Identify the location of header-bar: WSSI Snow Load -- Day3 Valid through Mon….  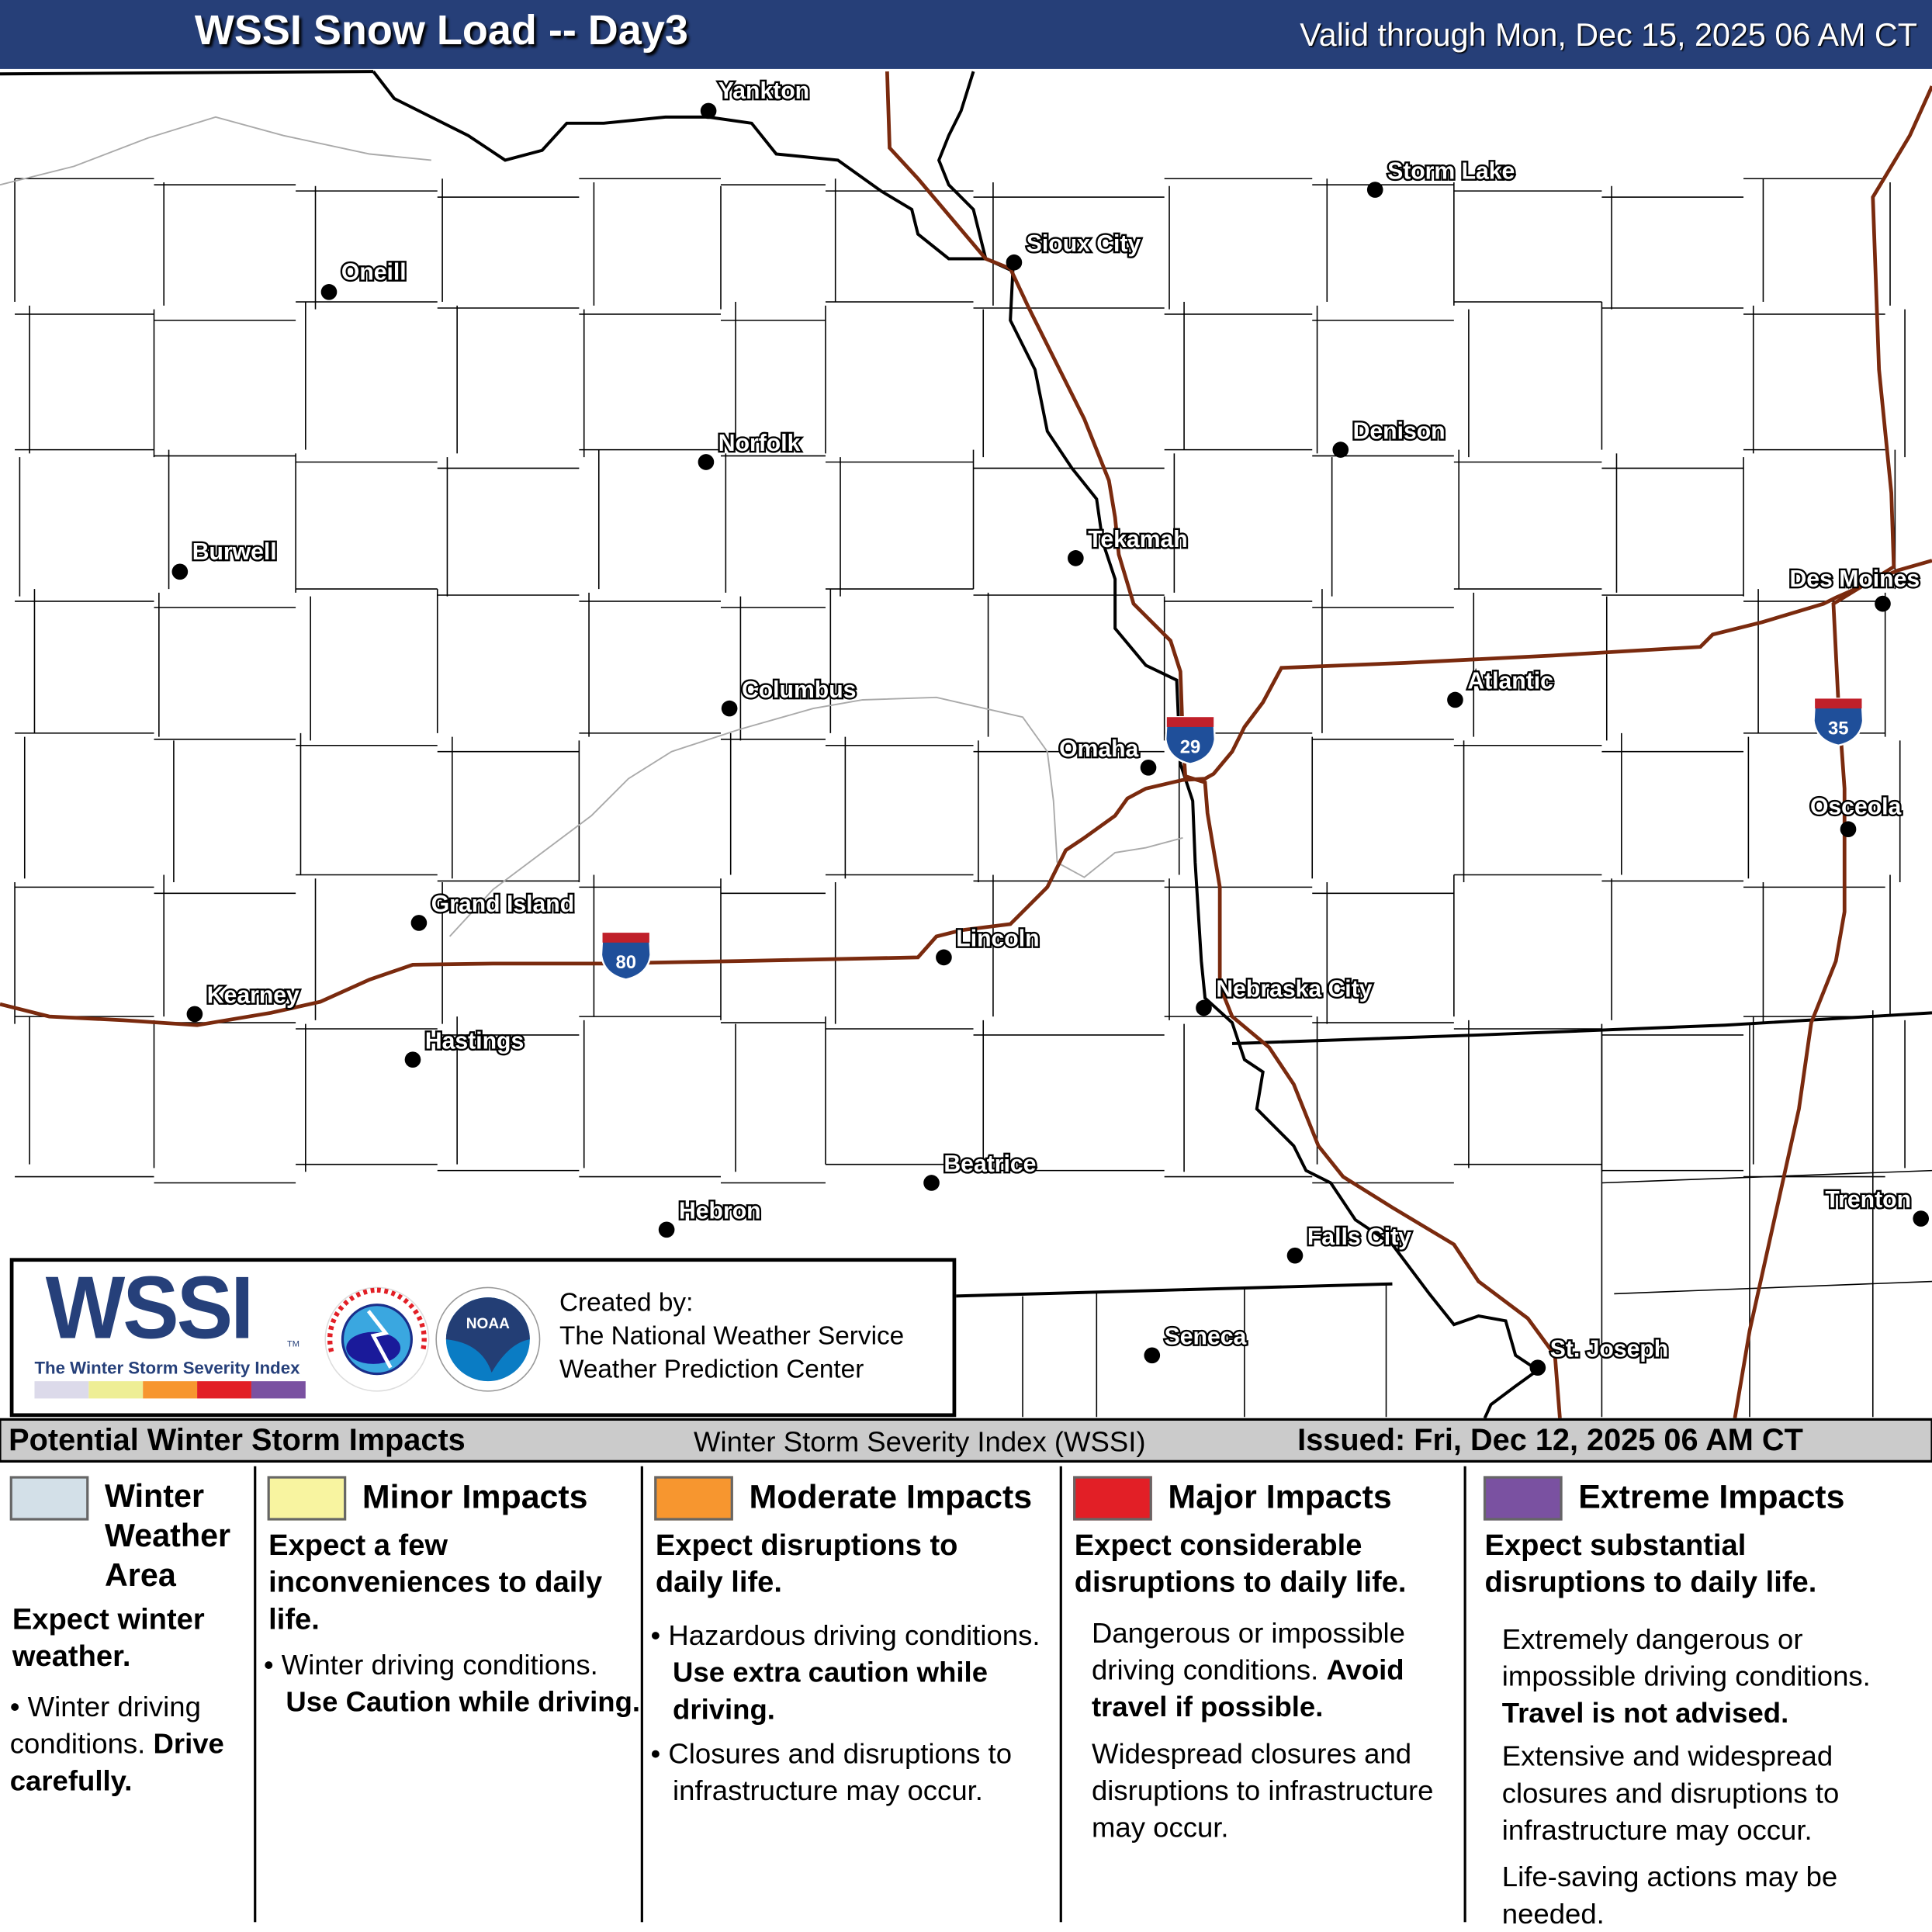
(966, 34).